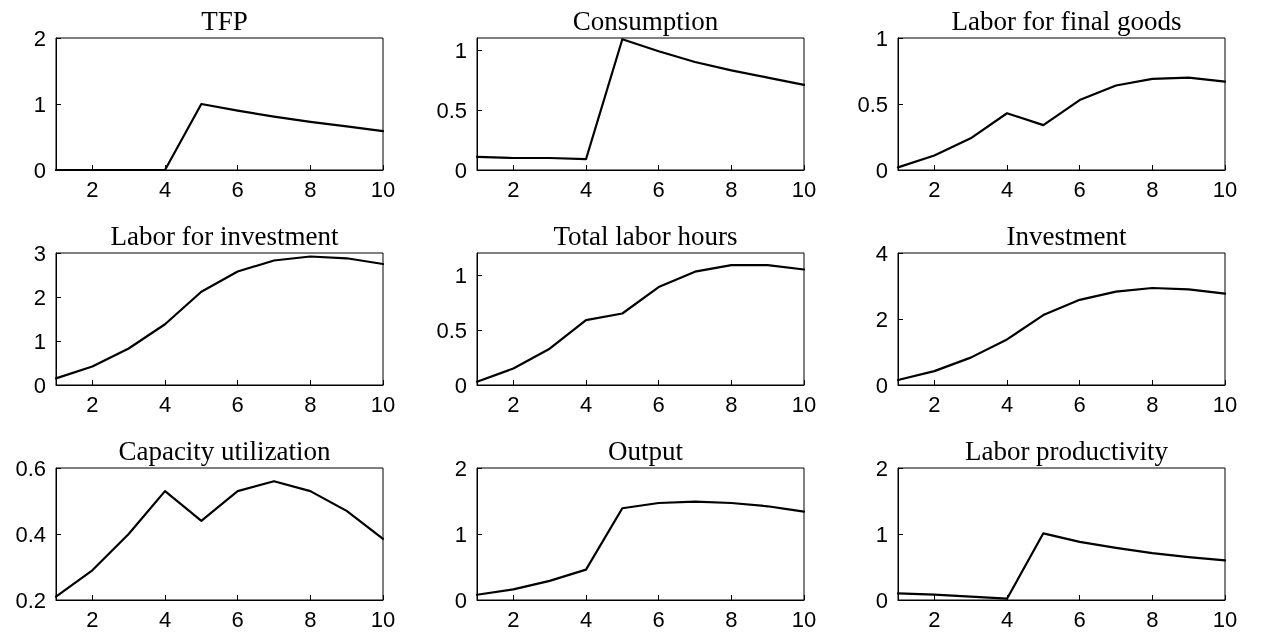 Image resolution: width=1263 pixels, height=644 pixels. I want to click on chart-title: Labor for final goods, so click(1066, 20).